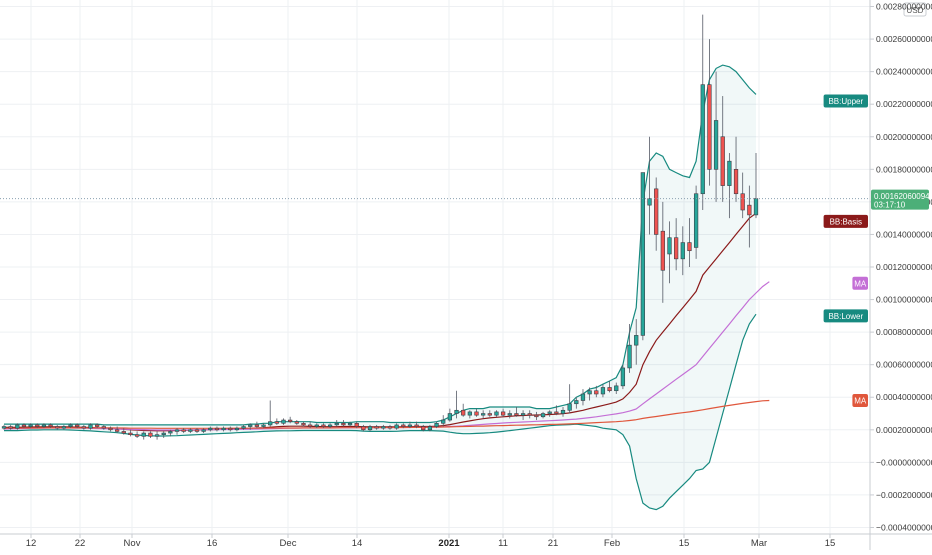  What do you see at coordinates (904, 267) in the screenshot?
I see `price-tick-label: 0.00120000000` at bounding box center [904, 267].